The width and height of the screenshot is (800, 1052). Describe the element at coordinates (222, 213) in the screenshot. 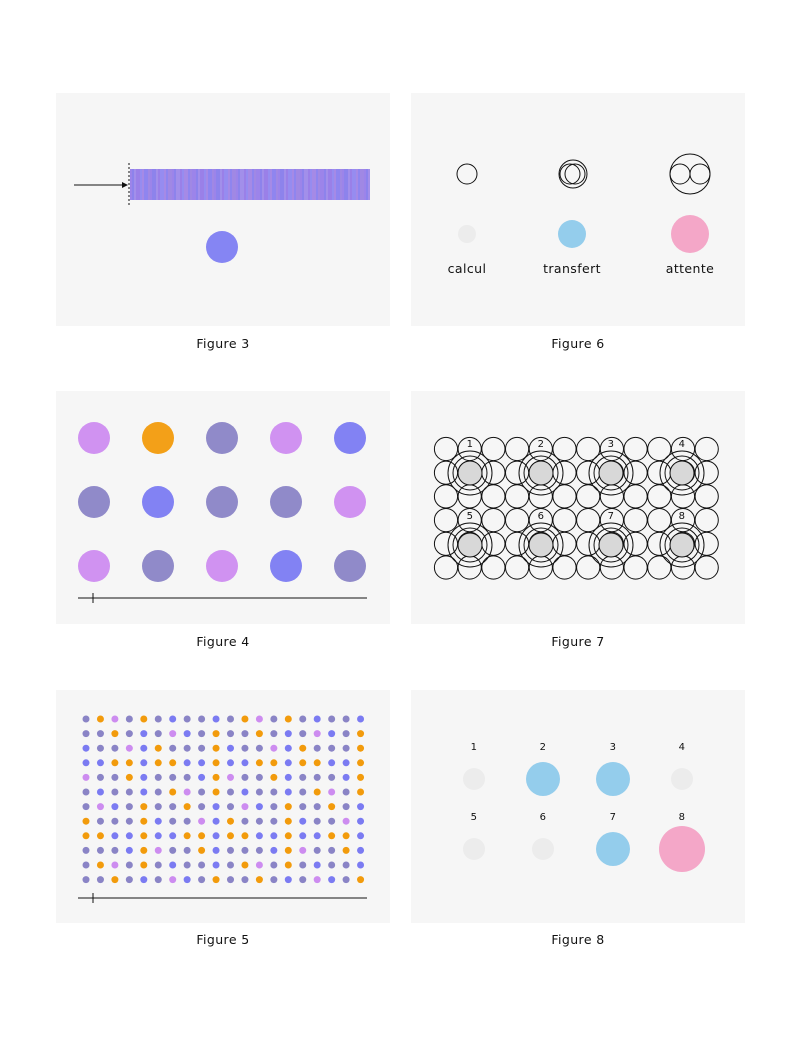

I see `figure-3-diagram` at that location.